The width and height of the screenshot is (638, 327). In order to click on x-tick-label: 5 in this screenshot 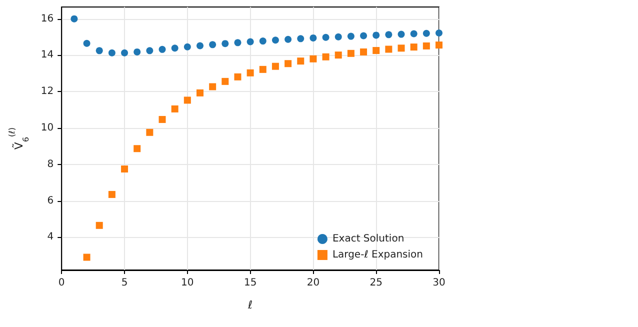, I will do `click(124, 283)`.